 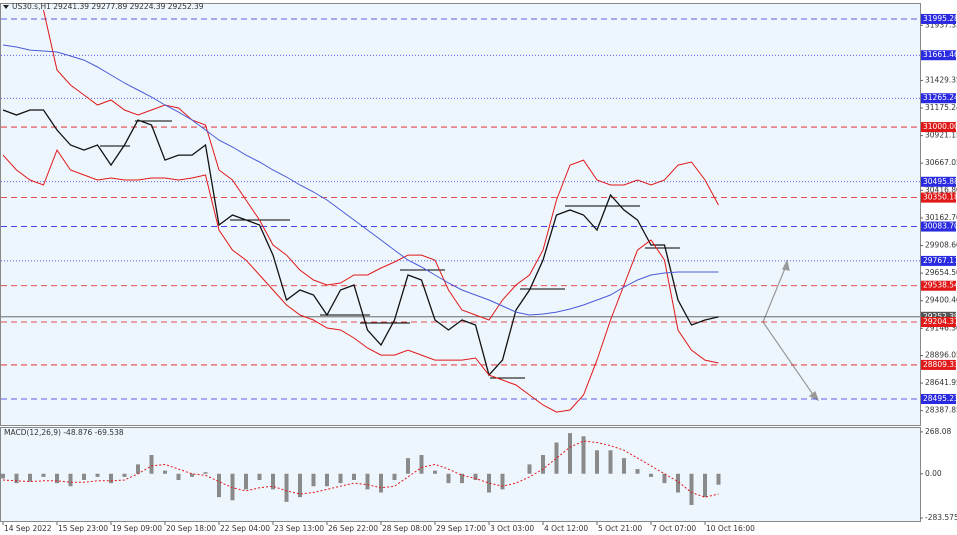 I want to click on x-tick-label: 14 Sep 2022, so click(x=28, y=528).